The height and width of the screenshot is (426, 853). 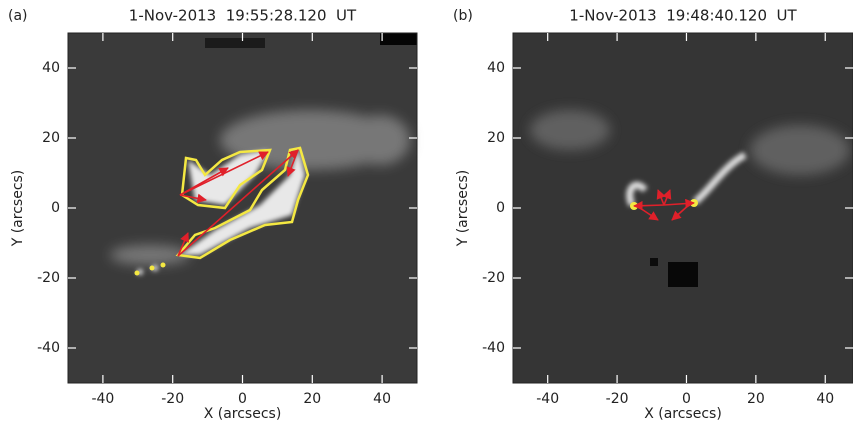 What do you see at coordinates (683, 16) in the screenshot?
I see `chart-title: 1-Nov-2013 19:48:40.120 UT` at bounding box center [683, 16].